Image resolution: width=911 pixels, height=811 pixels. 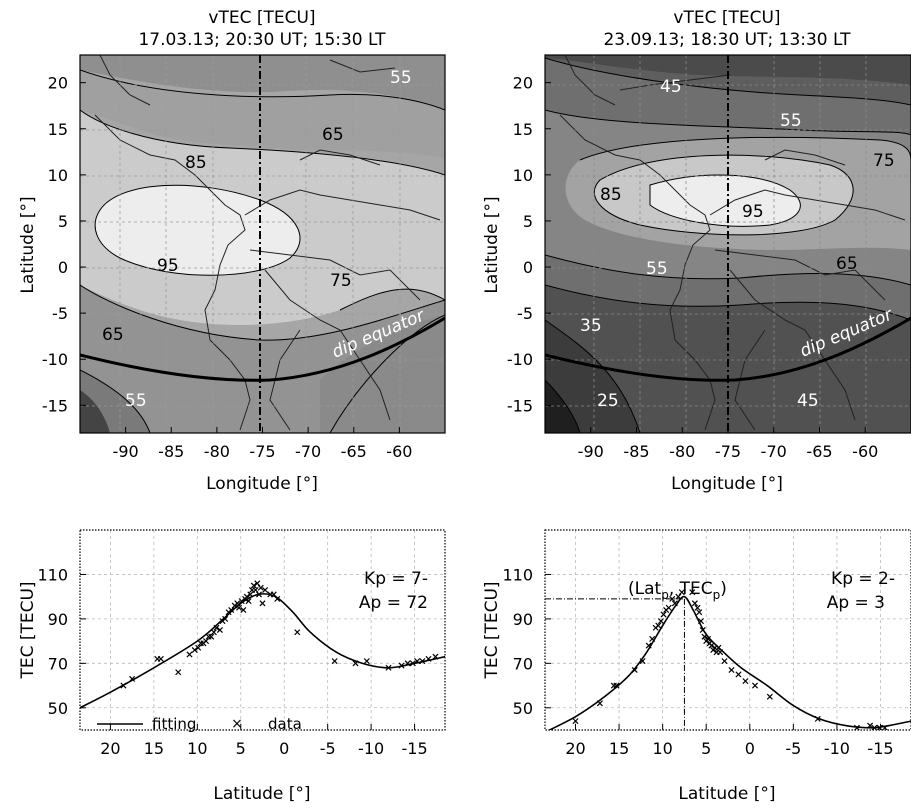 I want to click on contour-label-a-2: 65, so click(x=333, y=135).